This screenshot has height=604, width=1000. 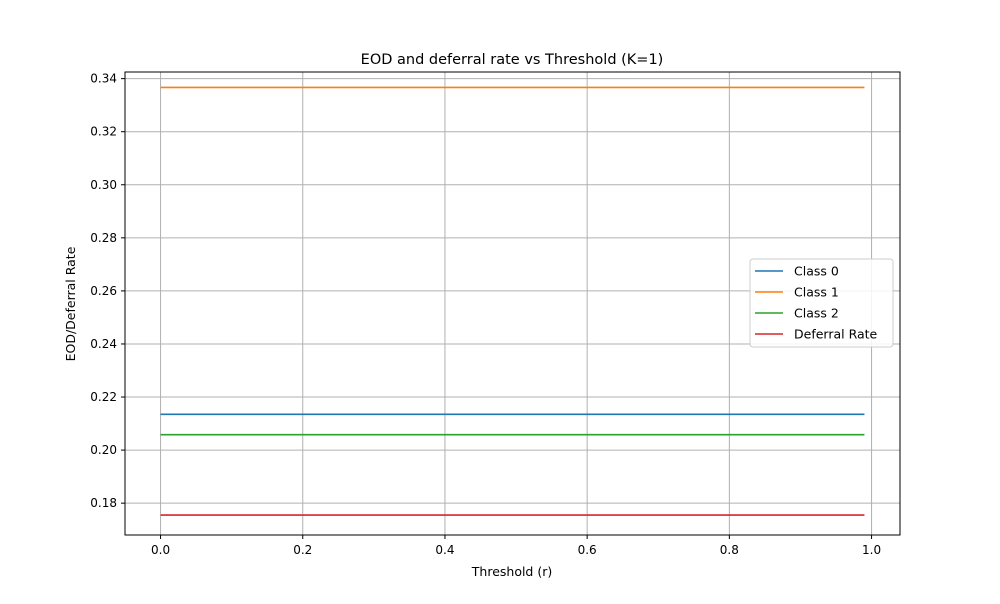 I want to click on y-tick-label: 0.30, so click(x=103, y=185).